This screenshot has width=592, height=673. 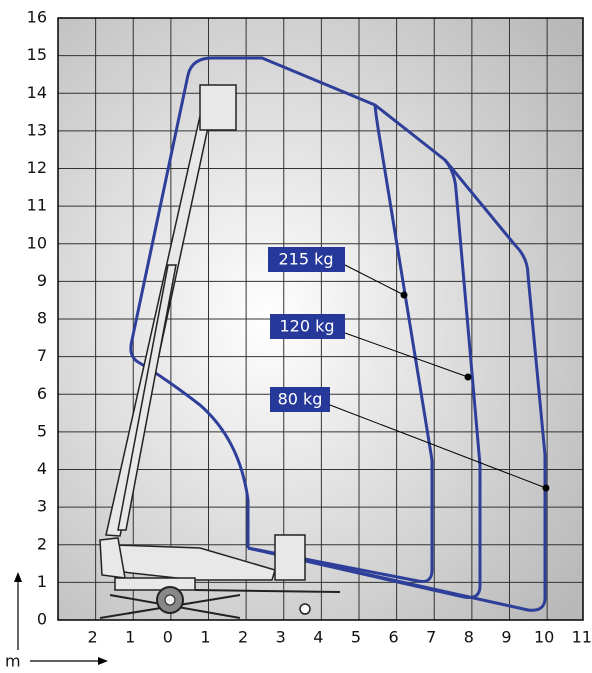 What do you see at coordinates (13, 661) in the screenshot?
I see `unit-label: m` at bounding box center [13, 661].